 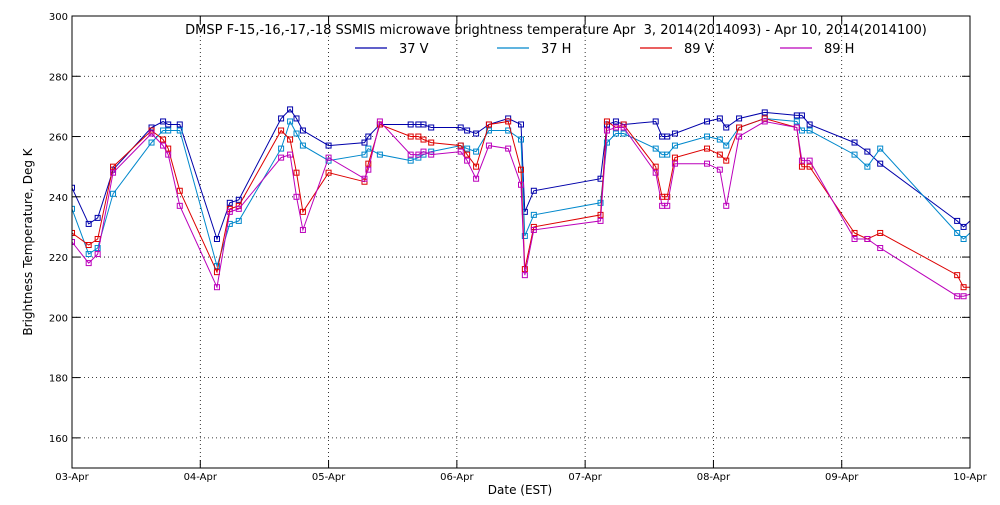 I want to click on x-tick-label: 03-Apr, so click(x=72, y=477).